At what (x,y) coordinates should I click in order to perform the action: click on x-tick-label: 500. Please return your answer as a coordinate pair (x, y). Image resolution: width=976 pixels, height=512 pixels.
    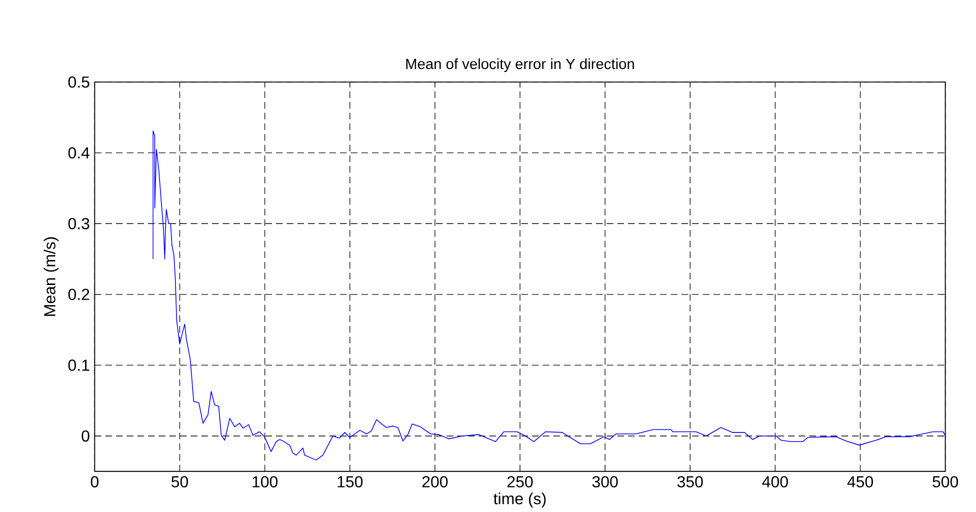
    Looking at the image, I should click on (945, 482).